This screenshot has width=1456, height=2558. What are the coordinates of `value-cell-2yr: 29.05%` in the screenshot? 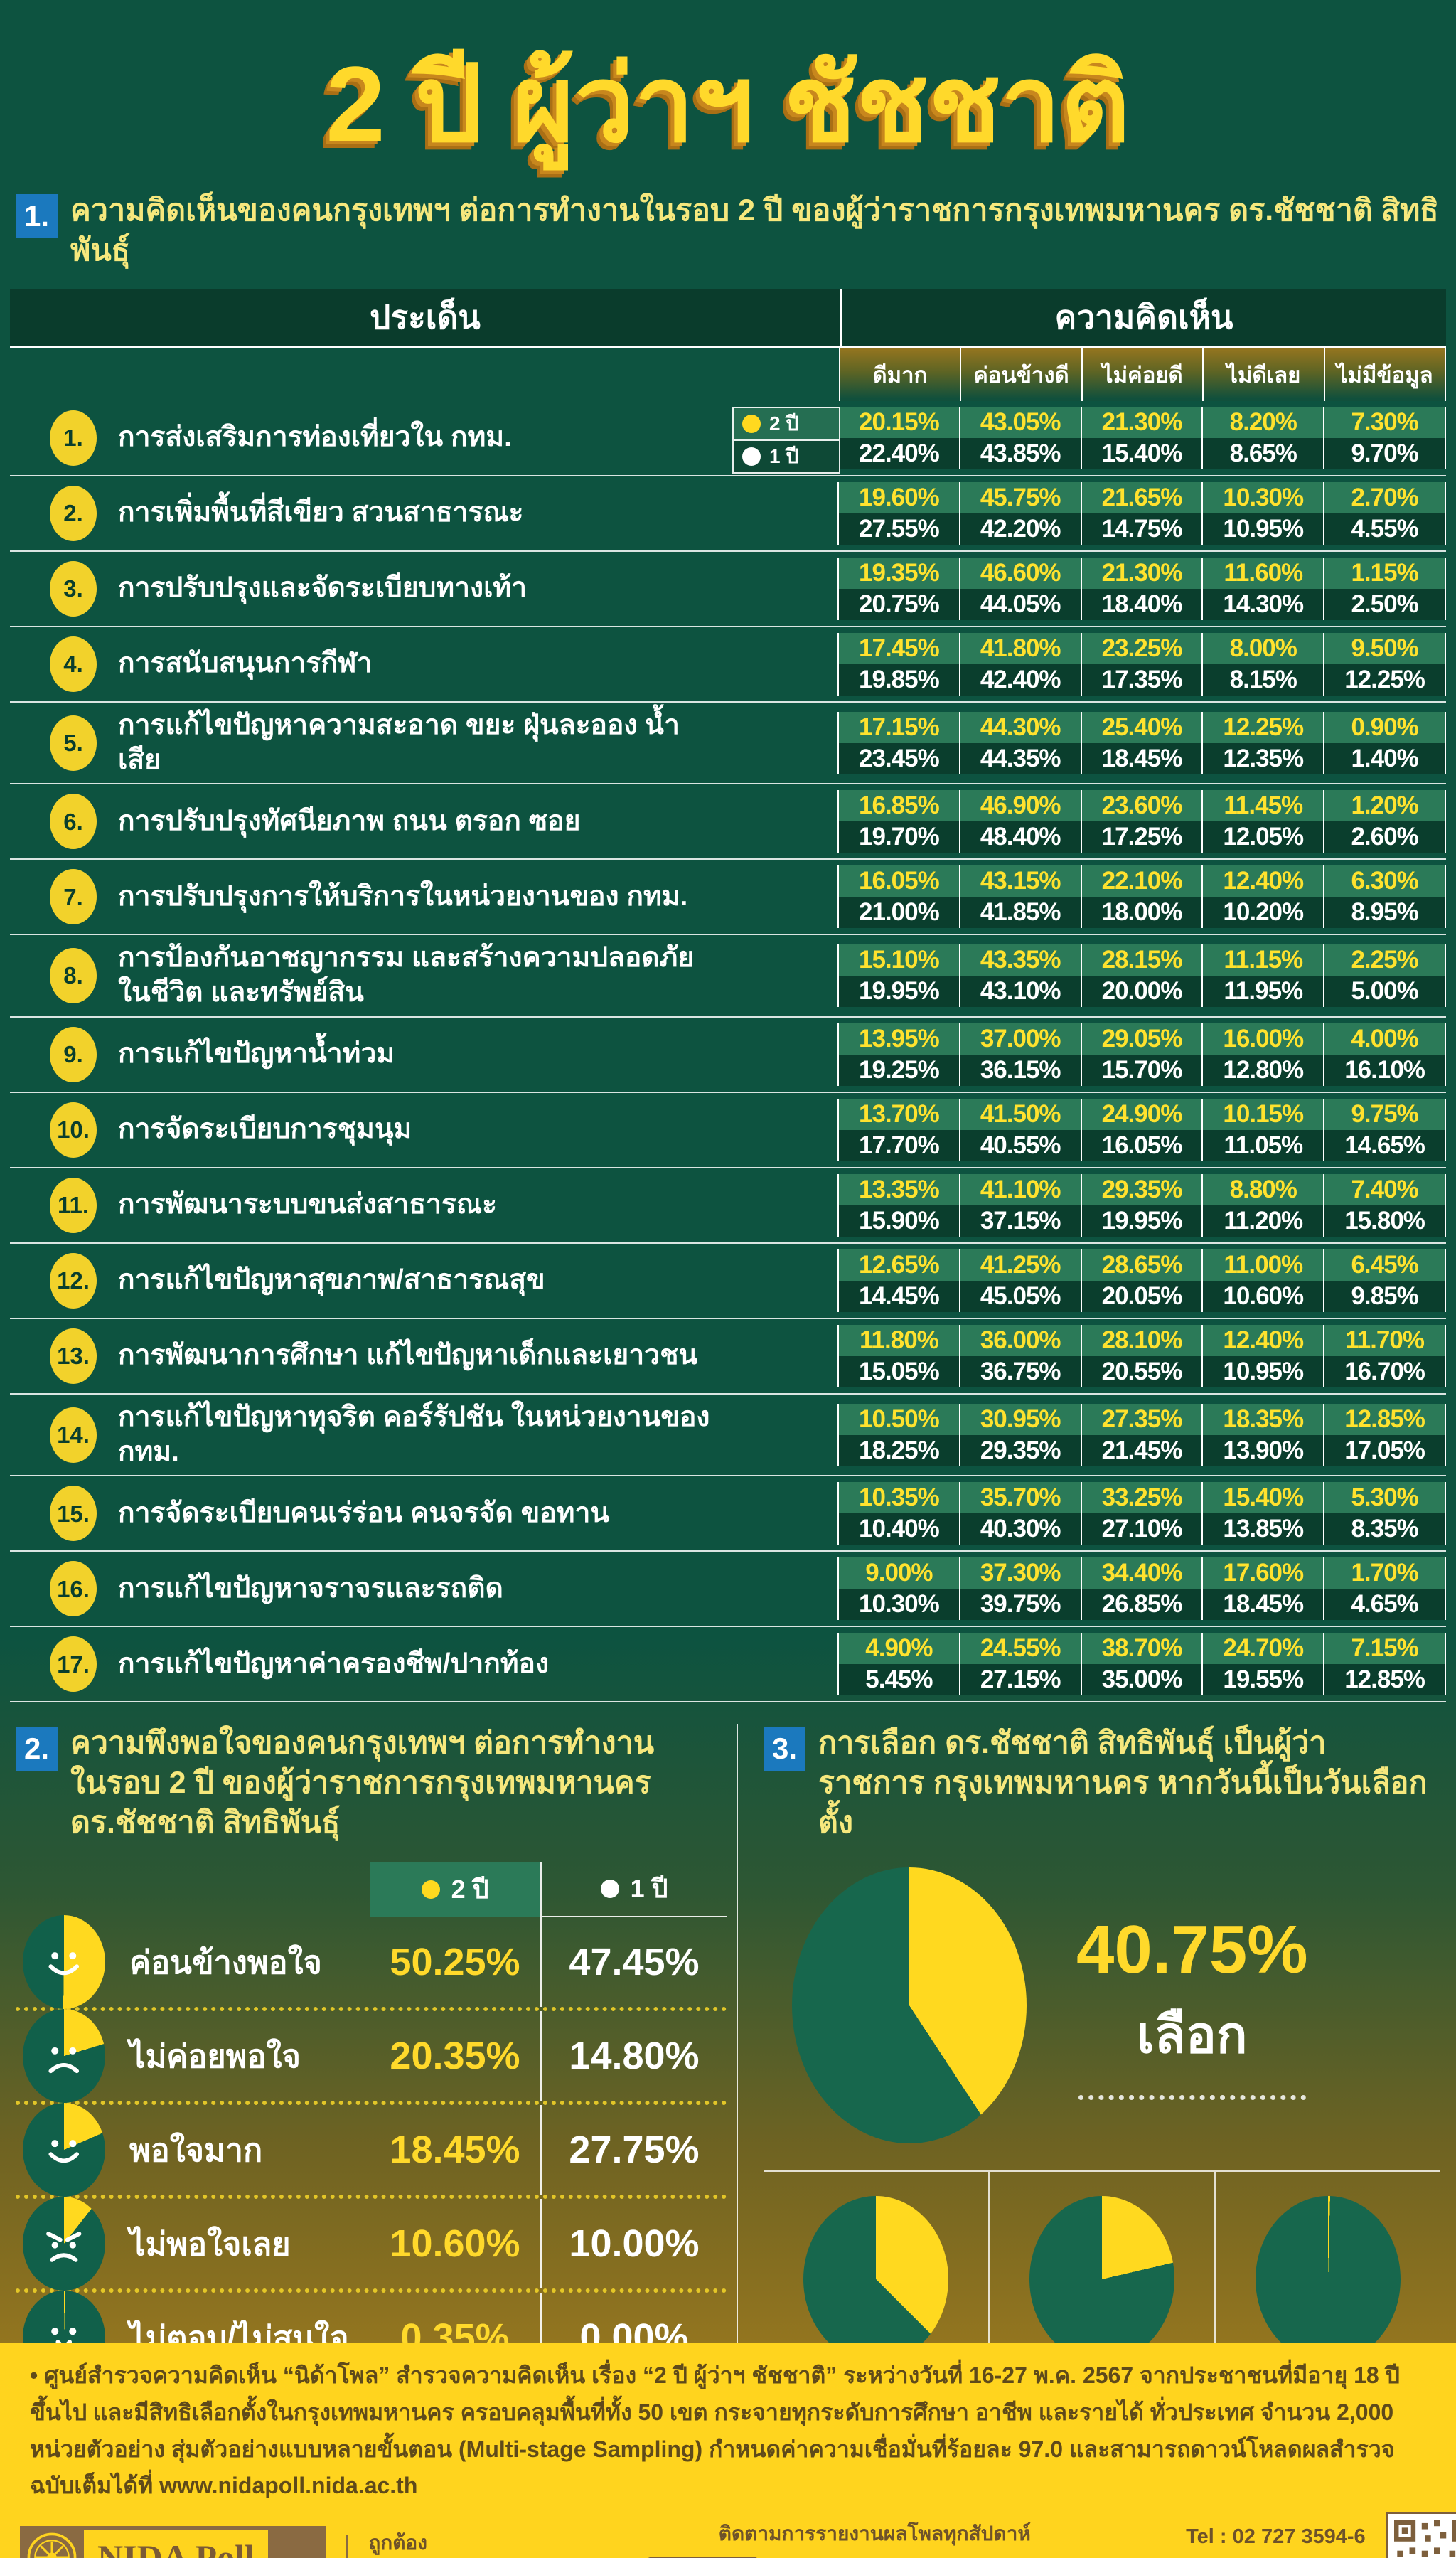 It's located at (1141, 1039).